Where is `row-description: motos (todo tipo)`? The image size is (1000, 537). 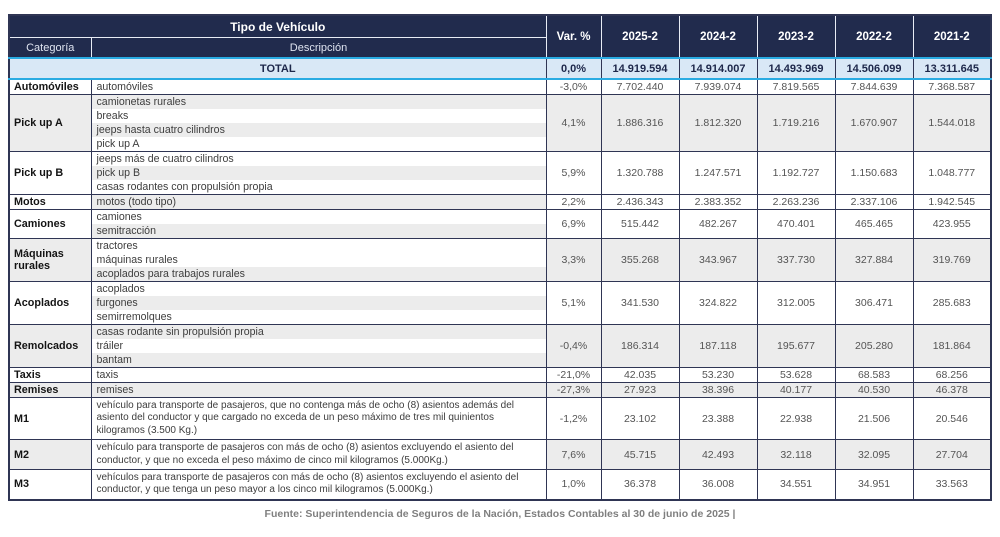 row-description: motos (todo tipo) is located at coordinates (318, 202).